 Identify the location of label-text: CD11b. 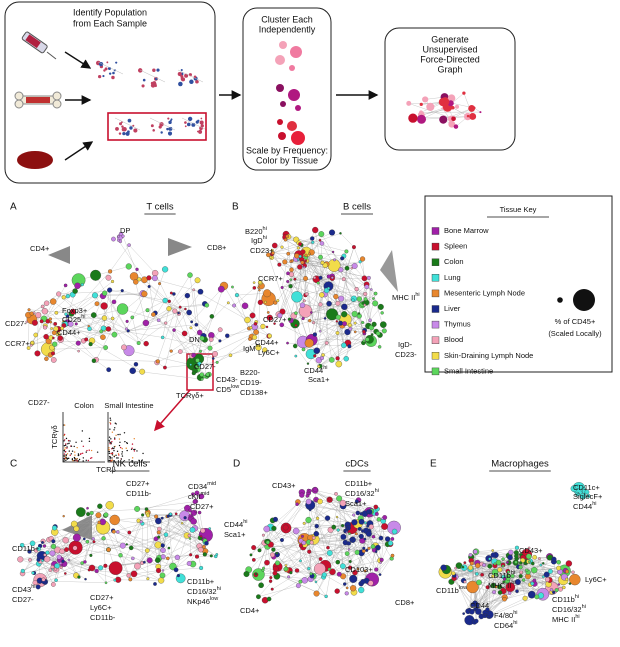
(499, 575).